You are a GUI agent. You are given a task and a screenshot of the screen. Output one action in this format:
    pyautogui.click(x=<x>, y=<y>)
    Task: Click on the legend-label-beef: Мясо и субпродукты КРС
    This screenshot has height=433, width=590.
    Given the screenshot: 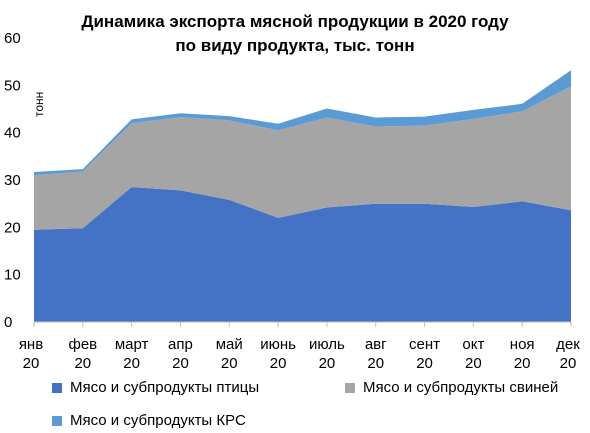 What is the action you would take?
    pyautogui.click(x=158, y=420)
    